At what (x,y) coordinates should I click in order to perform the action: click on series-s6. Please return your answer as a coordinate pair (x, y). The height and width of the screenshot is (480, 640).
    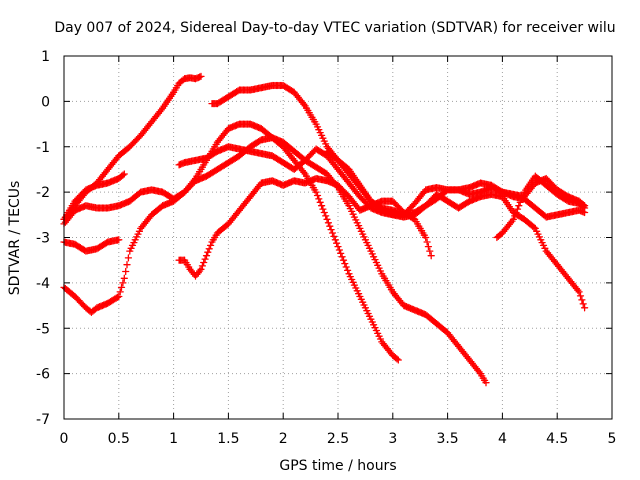
    Looking at the image, I should click on (305, 227).